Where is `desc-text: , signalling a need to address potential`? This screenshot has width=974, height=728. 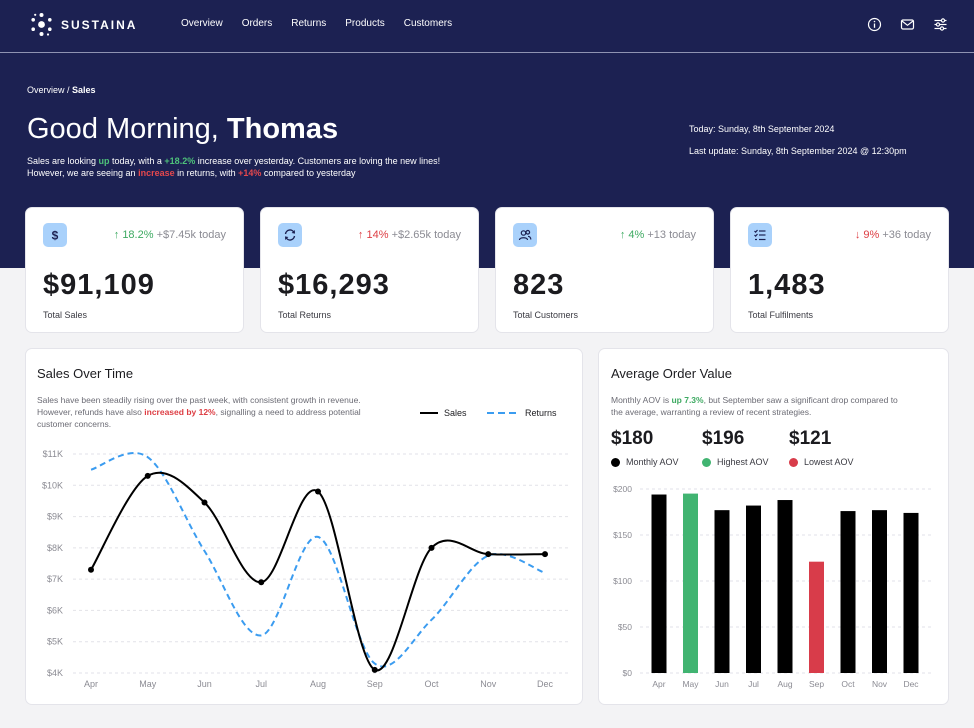
desc-text: , signalling a need to address potential is located at coordinates (288, 412).